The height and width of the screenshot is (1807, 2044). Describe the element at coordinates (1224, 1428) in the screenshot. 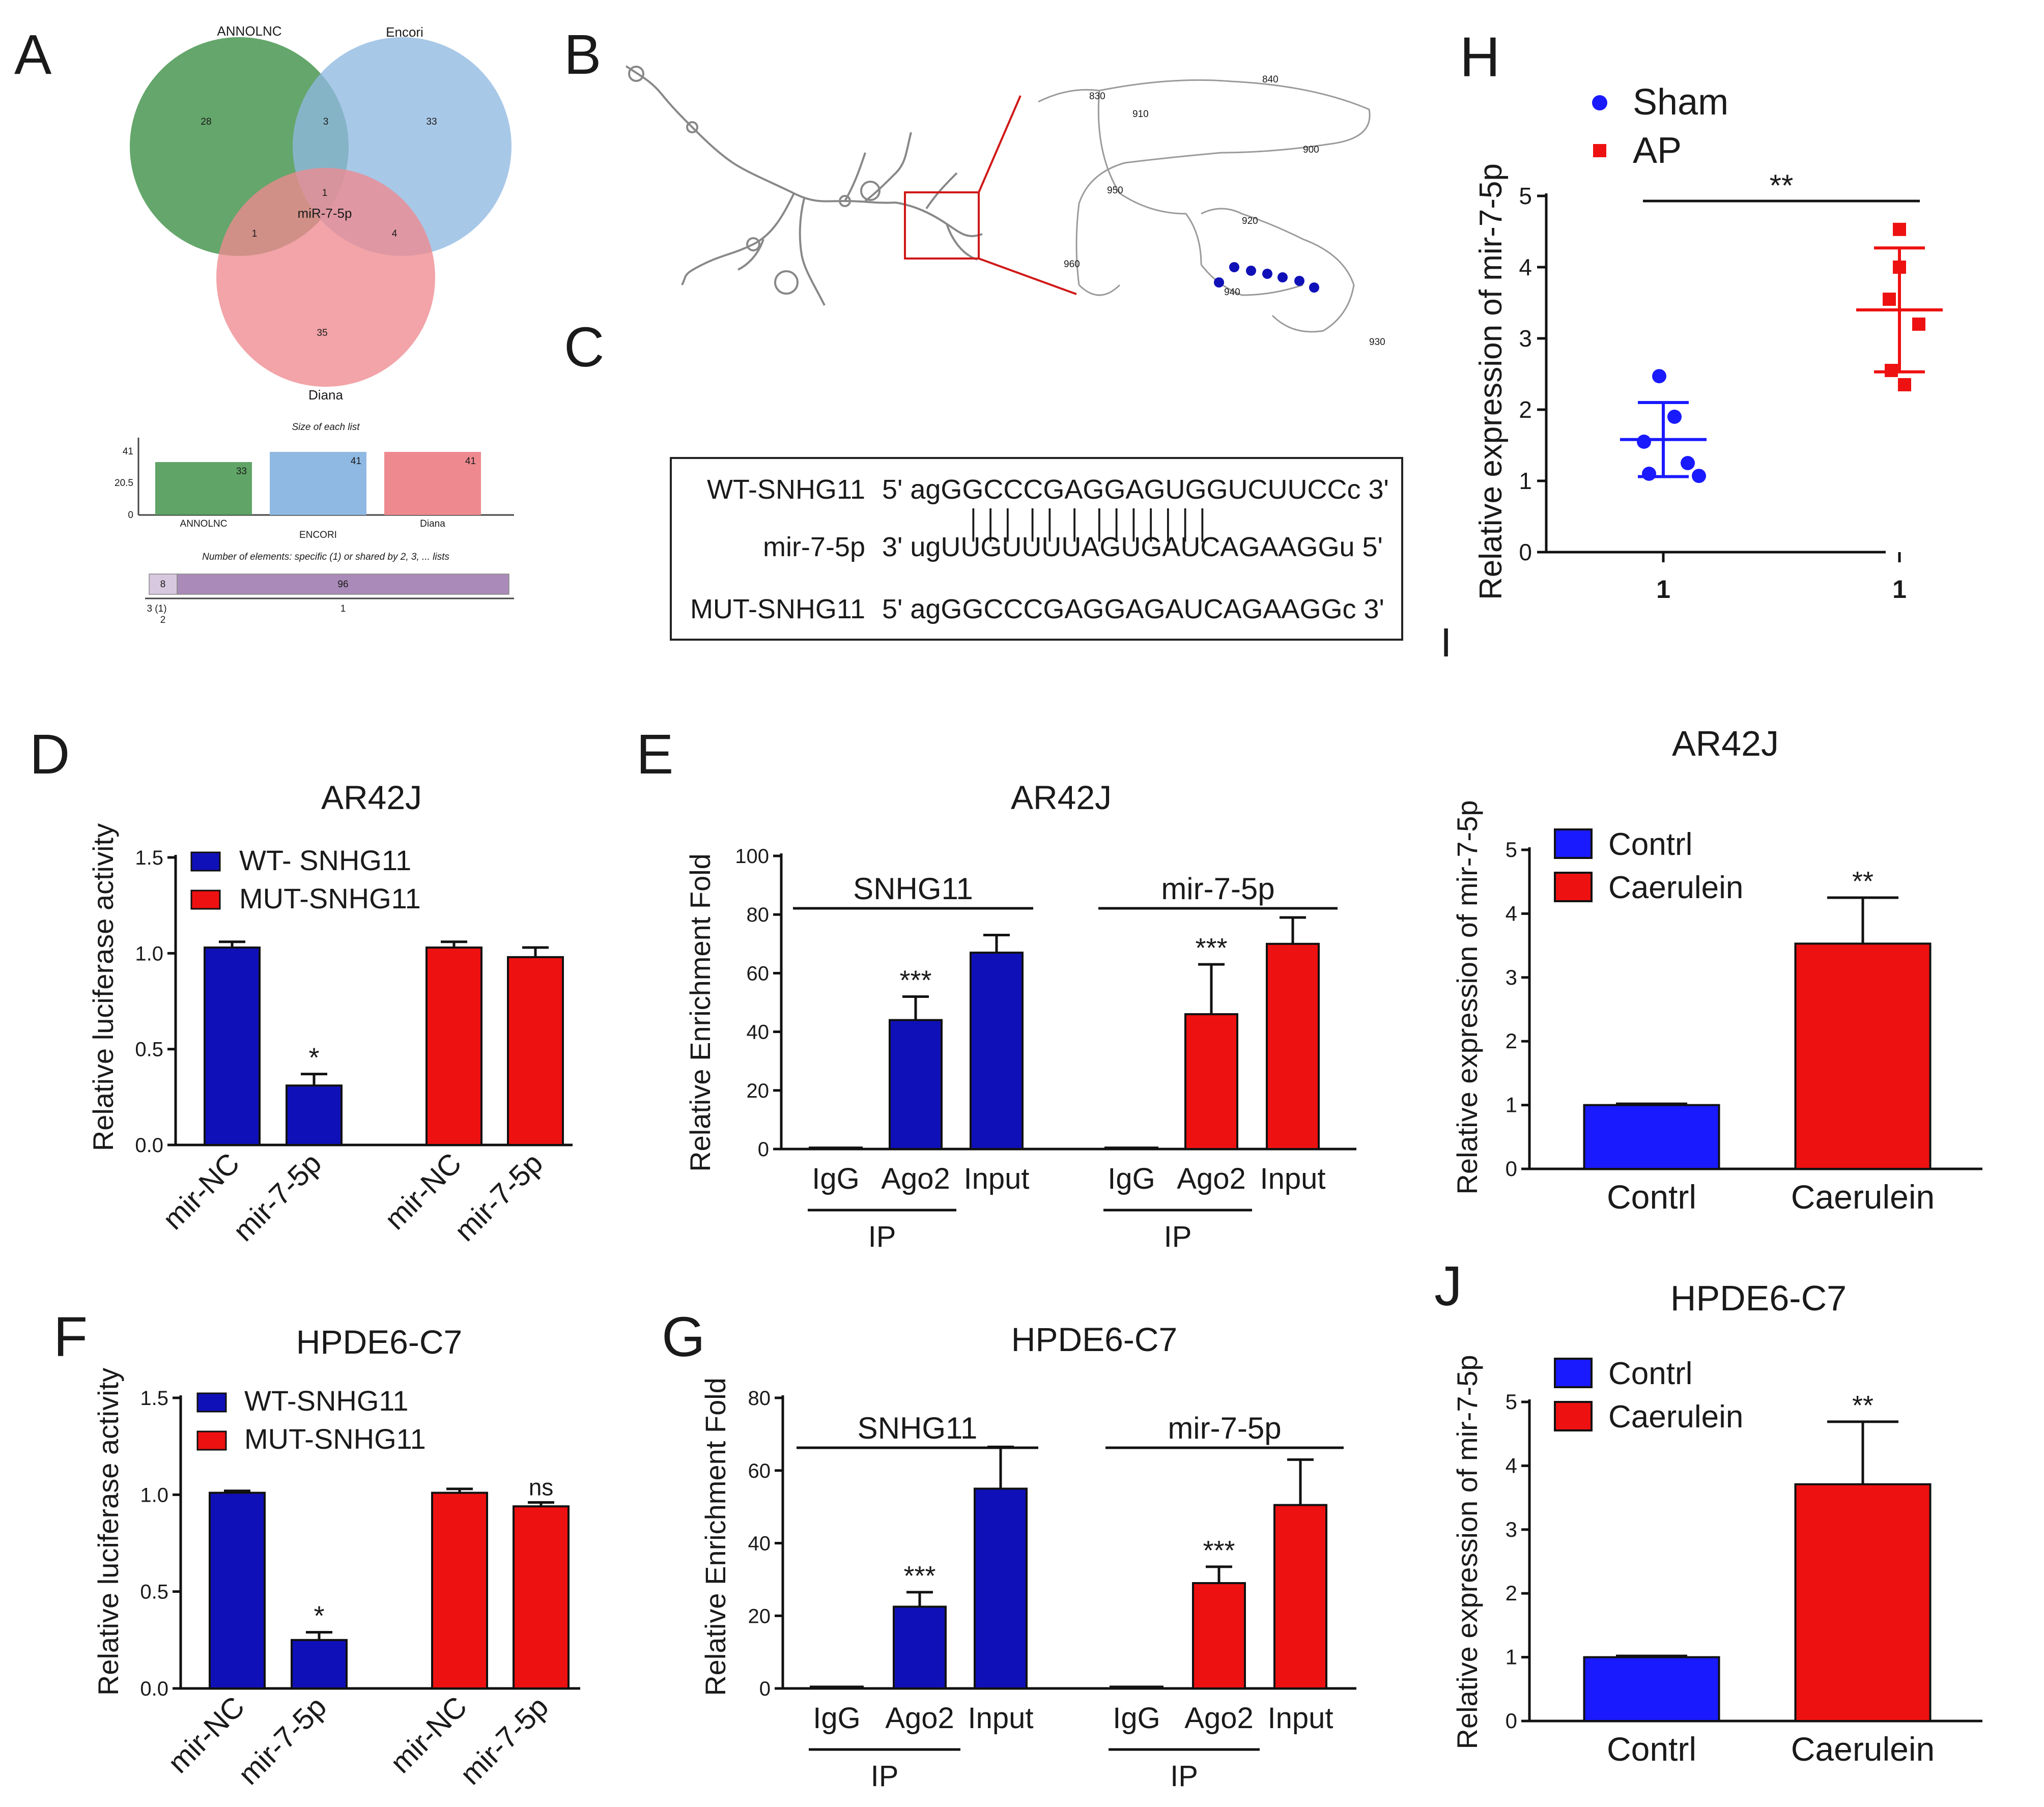

I see `chartg-group-label-1: mir-7-5p` at that location.